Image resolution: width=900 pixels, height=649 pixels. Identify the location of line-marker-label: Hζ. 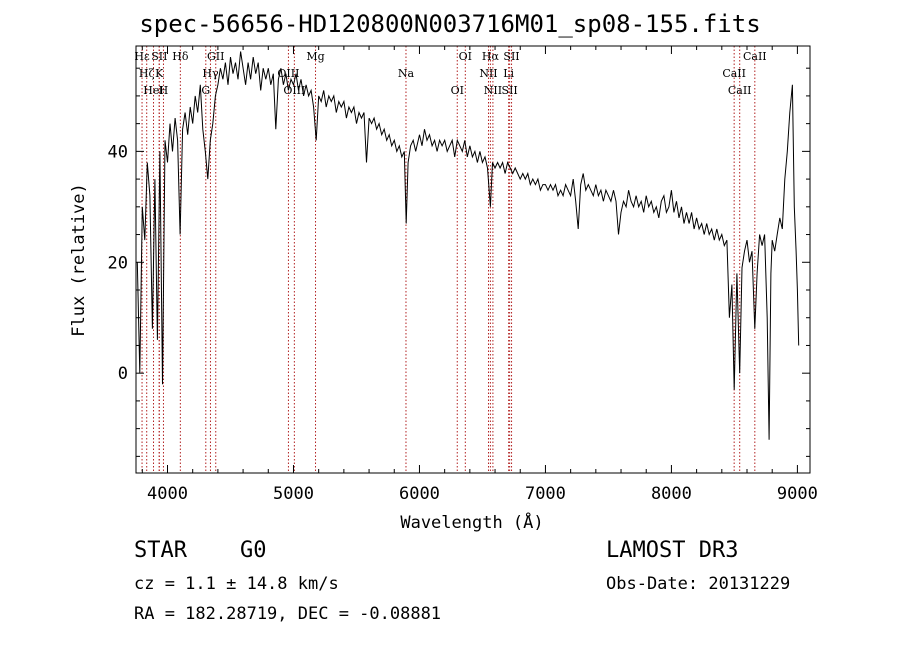
(147, 73).